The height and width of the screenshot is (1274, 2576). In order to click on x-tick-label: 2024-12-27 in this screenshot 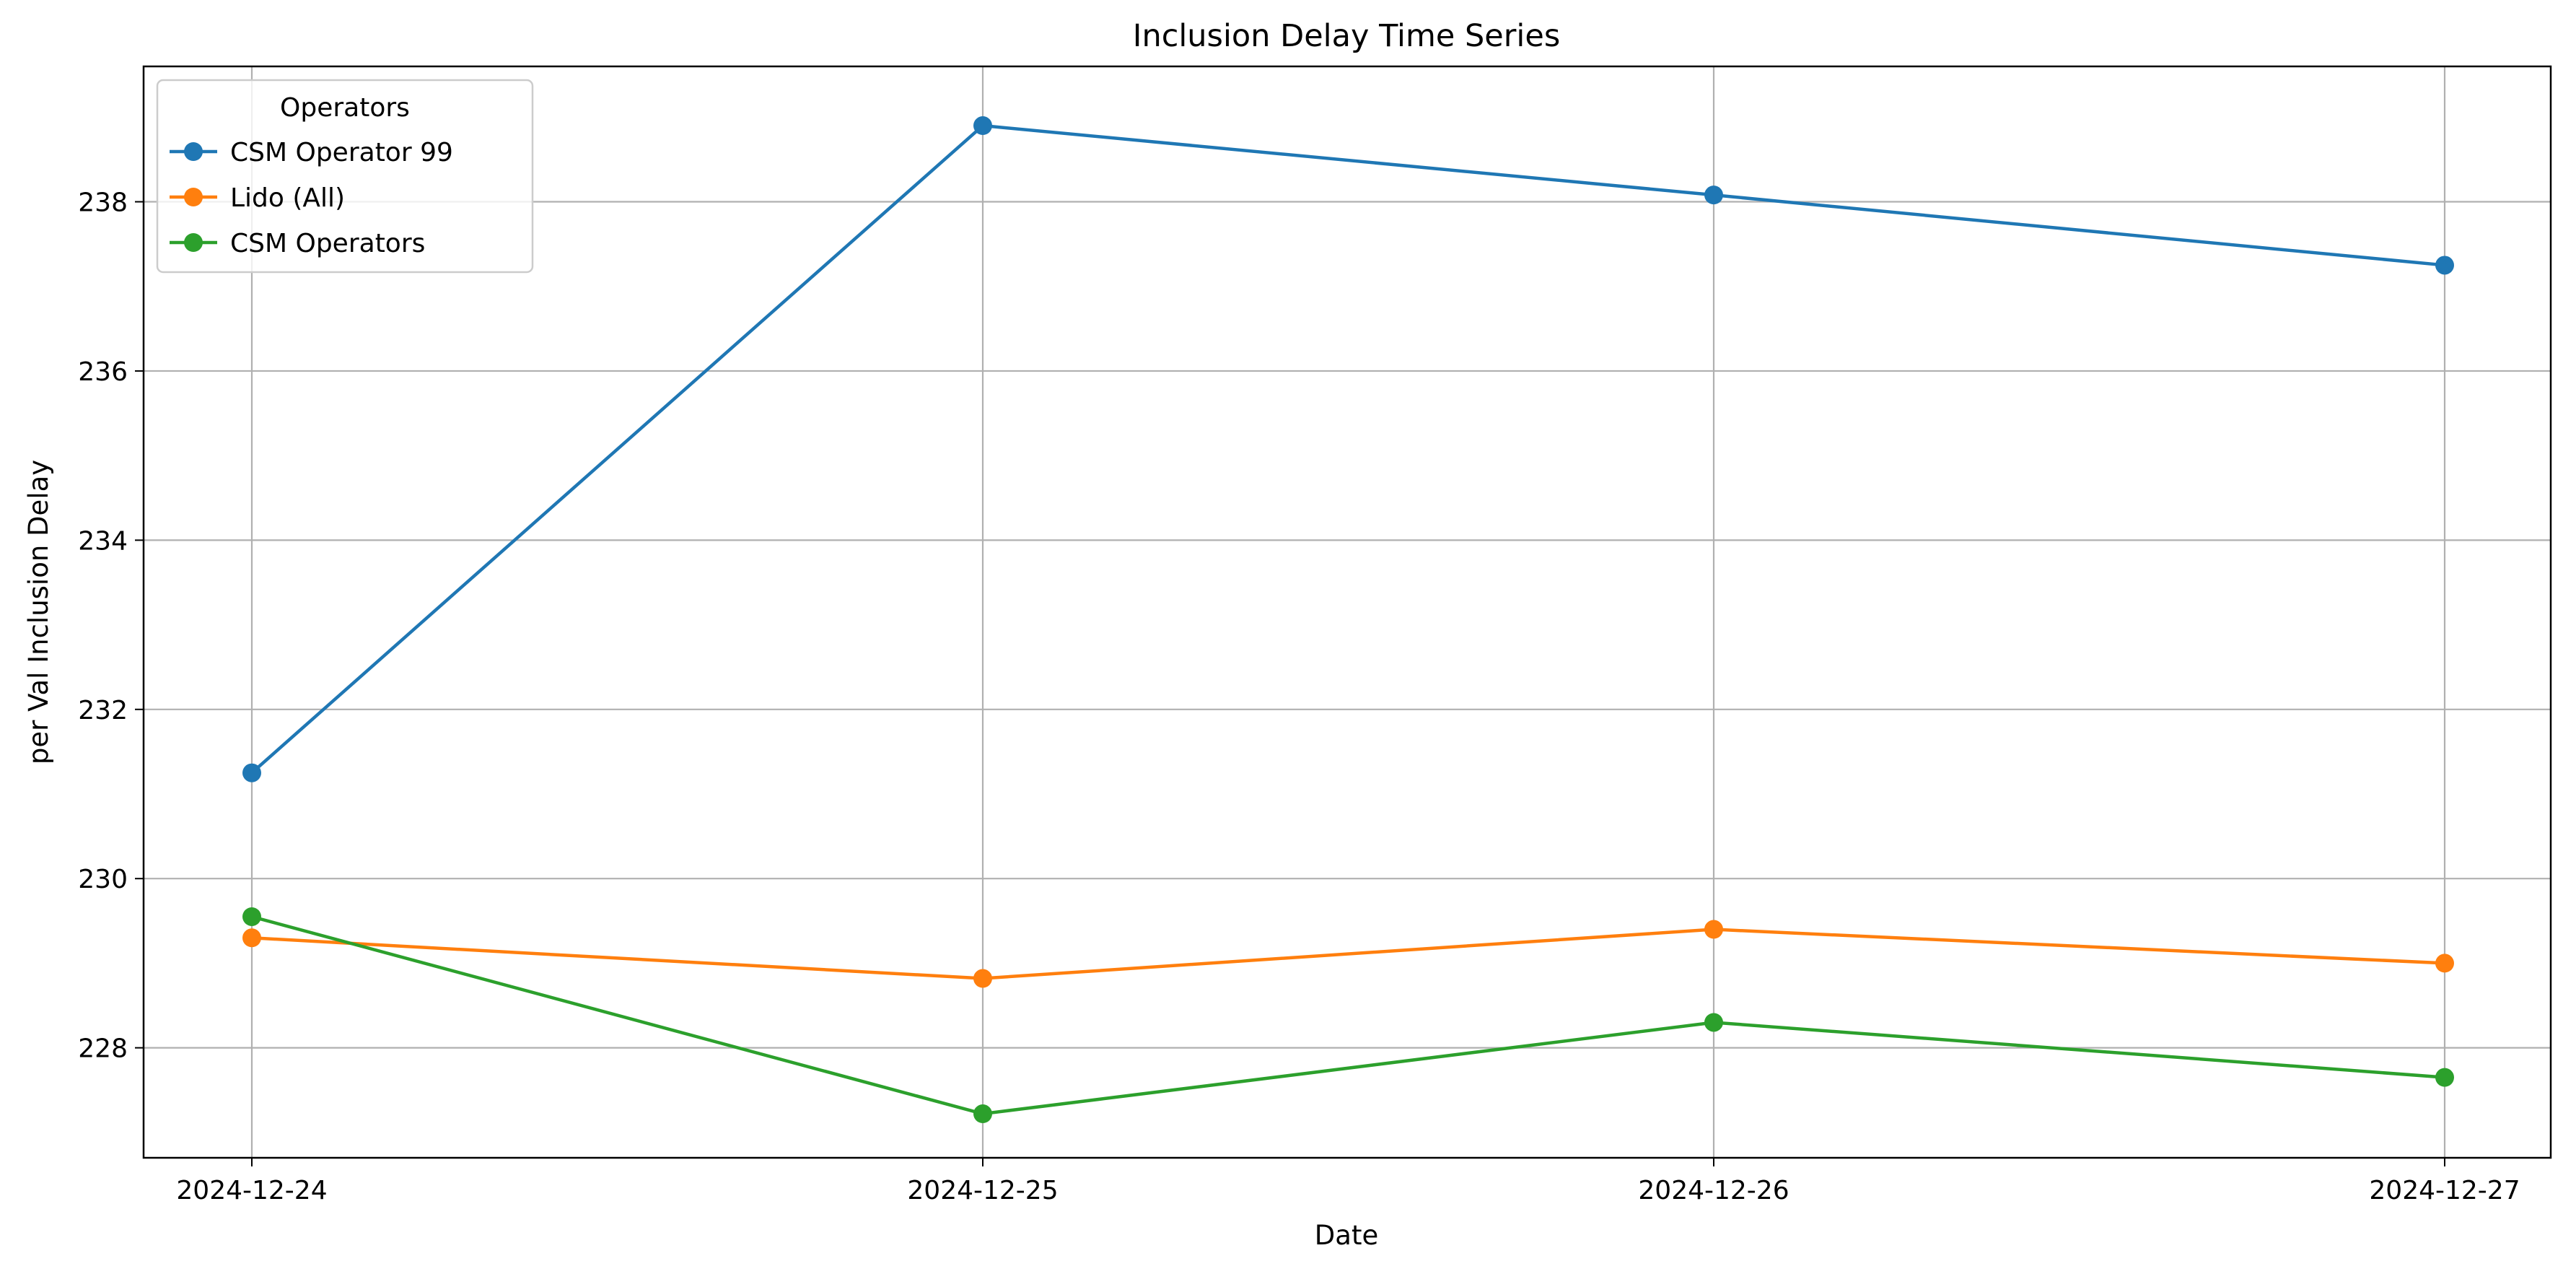, I will do `click(2444, 1190)`.